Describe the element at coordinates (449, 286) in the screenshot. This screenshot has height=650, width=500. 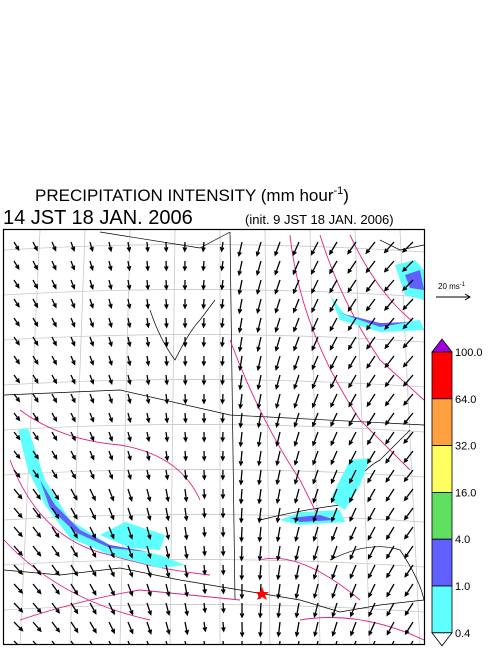
I see `vector-scale-text: 20 ms` at that location.